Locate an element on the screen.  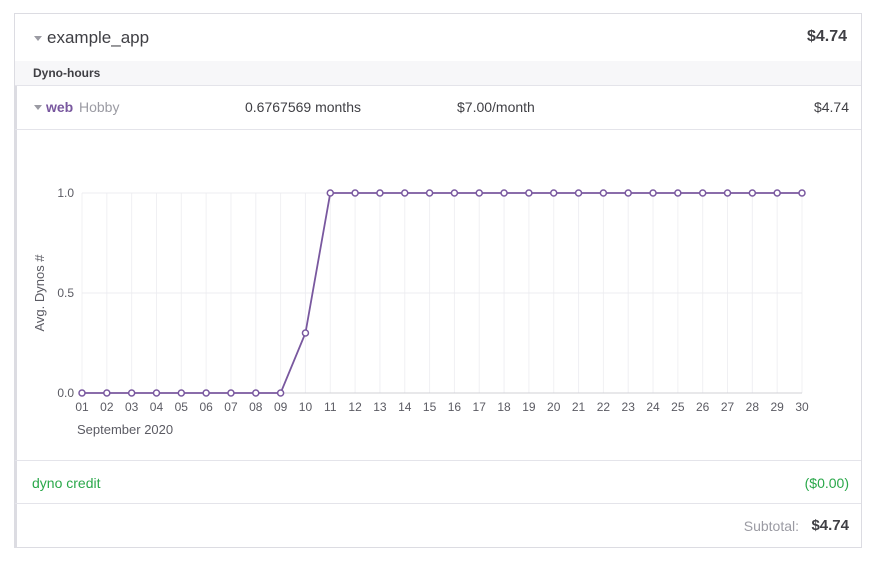
x-tick-label: 15 is located at coordinates (430, 407).